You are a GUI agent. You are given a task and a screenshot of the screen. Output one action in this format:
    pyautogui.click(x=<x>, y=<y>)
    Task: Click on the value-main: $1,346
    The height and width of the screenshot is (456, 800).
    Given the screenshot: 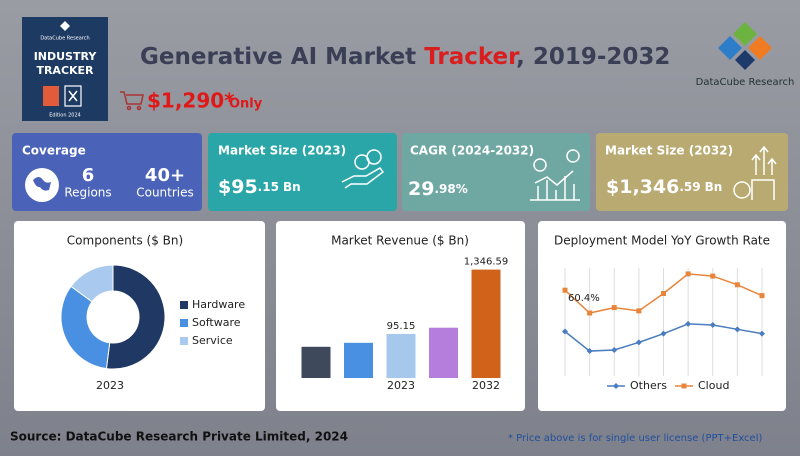 What is the action you would take?
    pyautogui.click(x=642, y=187)
    